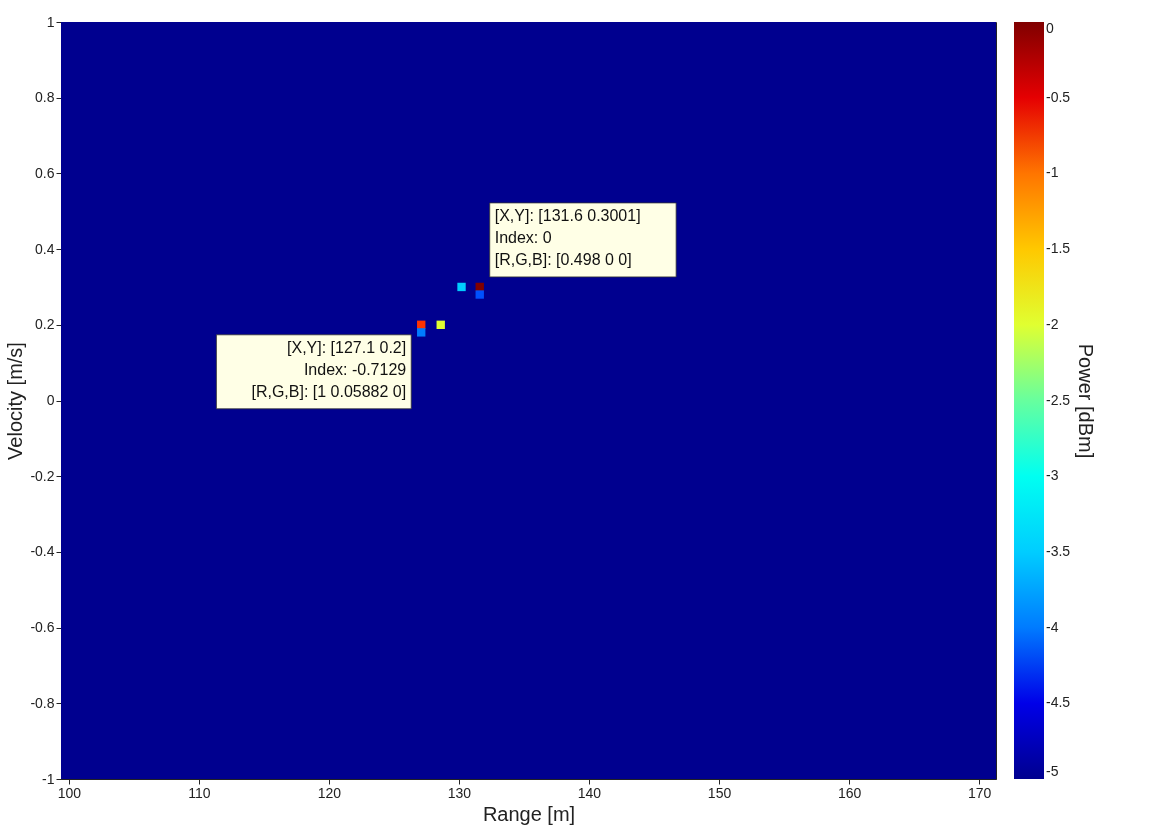 This screenshot has width=1171, height=832. What do you see at coordinates (1058, 399) in the screenshot?
I see `color-bar-label: -2.5` at bounding box center [1058, 399].